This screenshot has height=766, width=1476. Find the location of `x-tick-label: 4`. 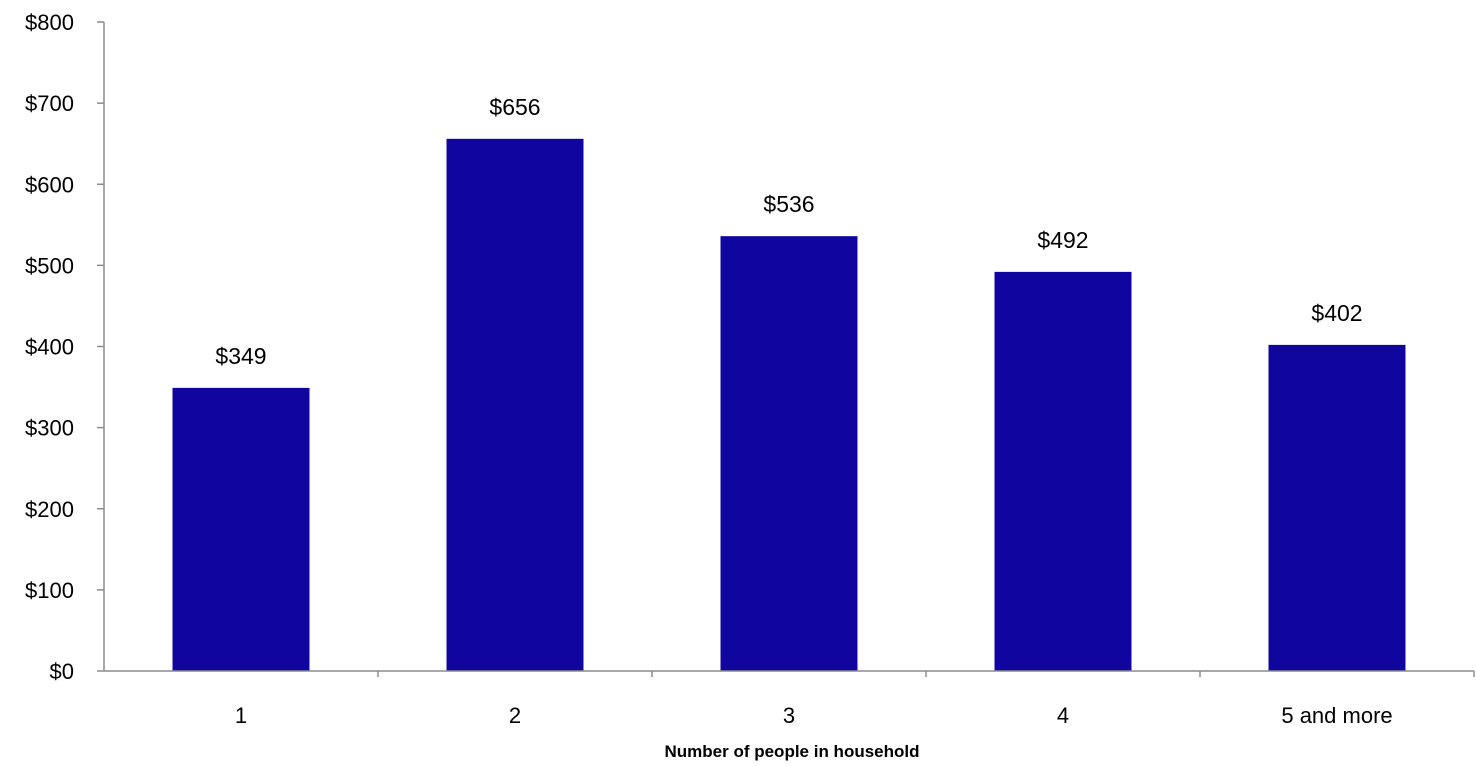

x-tick-label: 4 is located at coordinates (1063, 715).